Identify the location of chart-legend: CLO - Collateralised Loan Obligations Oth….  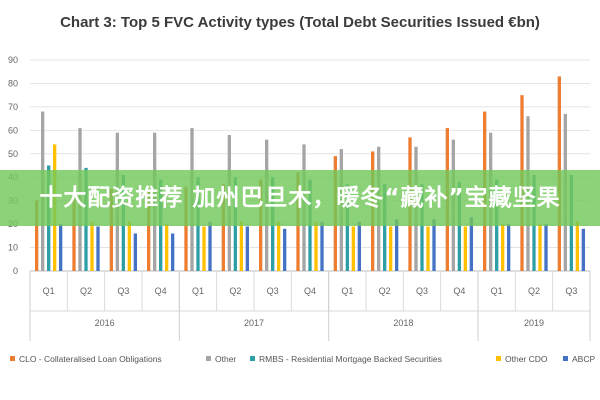
(305, 361).